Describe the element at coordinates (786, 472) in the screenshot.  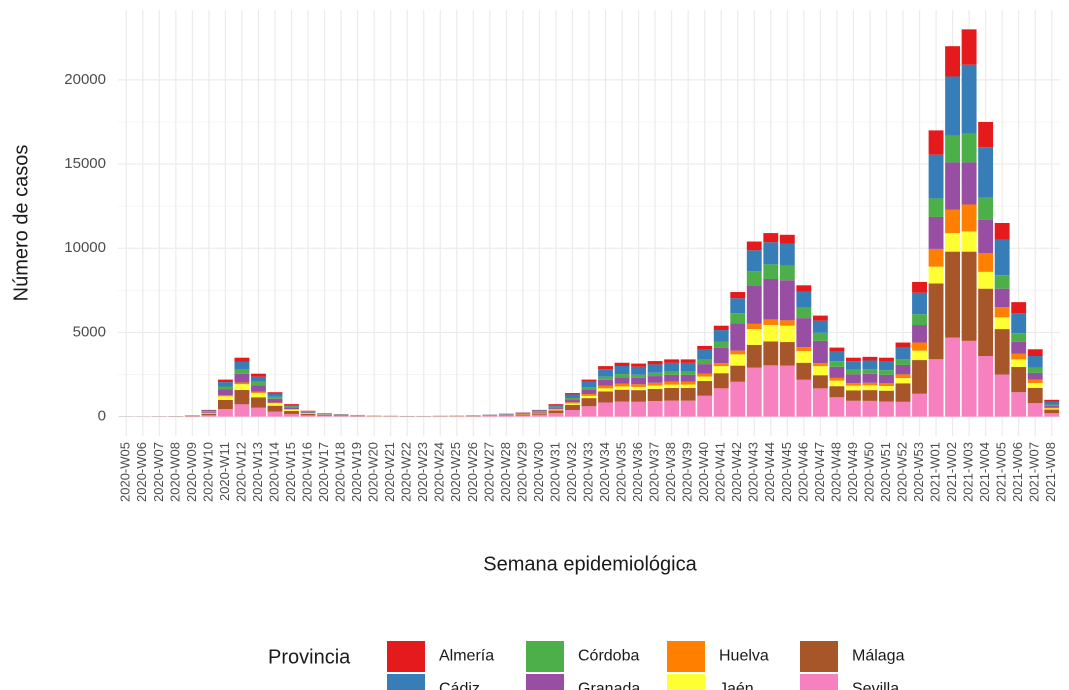
I see `x-tick-label: 2020-W45` at that location.